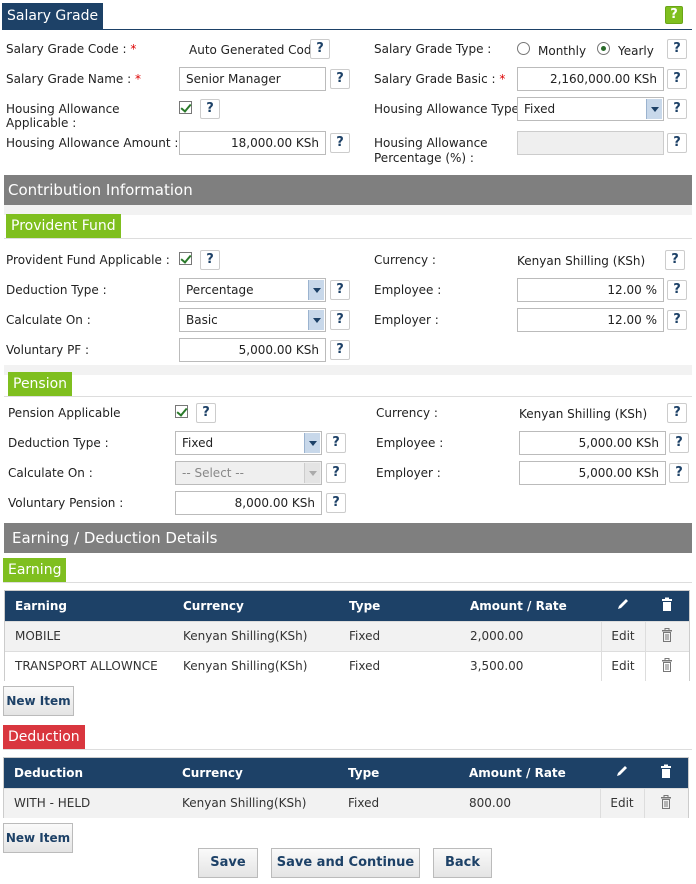  Describe the element at coordinates (89, 665) in the screenshot. I see `earning-name: TRANSPORT ALLOWNCE` at that location.